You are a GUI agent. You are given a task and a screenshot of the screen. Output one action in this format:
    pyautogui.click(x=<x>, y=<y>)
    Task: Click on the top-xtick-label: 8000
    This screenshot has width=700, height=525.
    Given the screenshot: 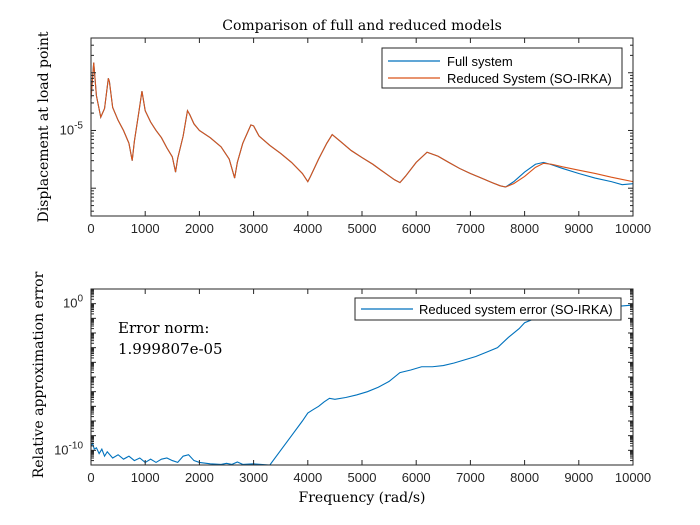 What is the action you would take?
    pyautogui.click(x=524, y=228)
    